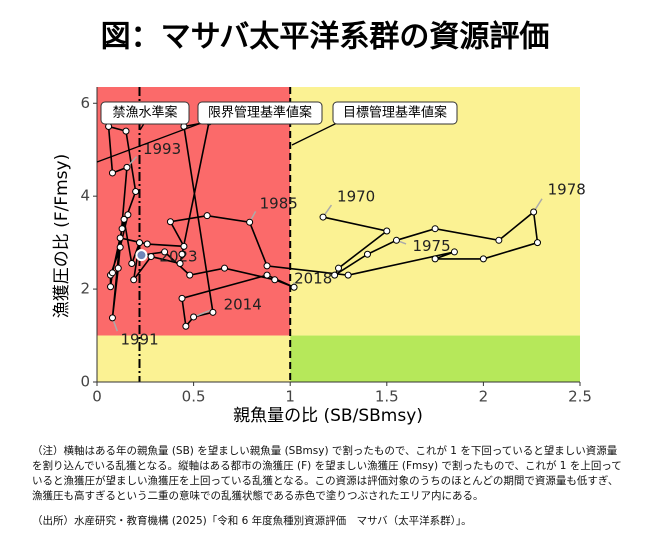 The width and height of the screenshot is (650, 542). Describe the element at coordinates (139, 339) in the screenshot. I see `year-label: 1991` at that location.